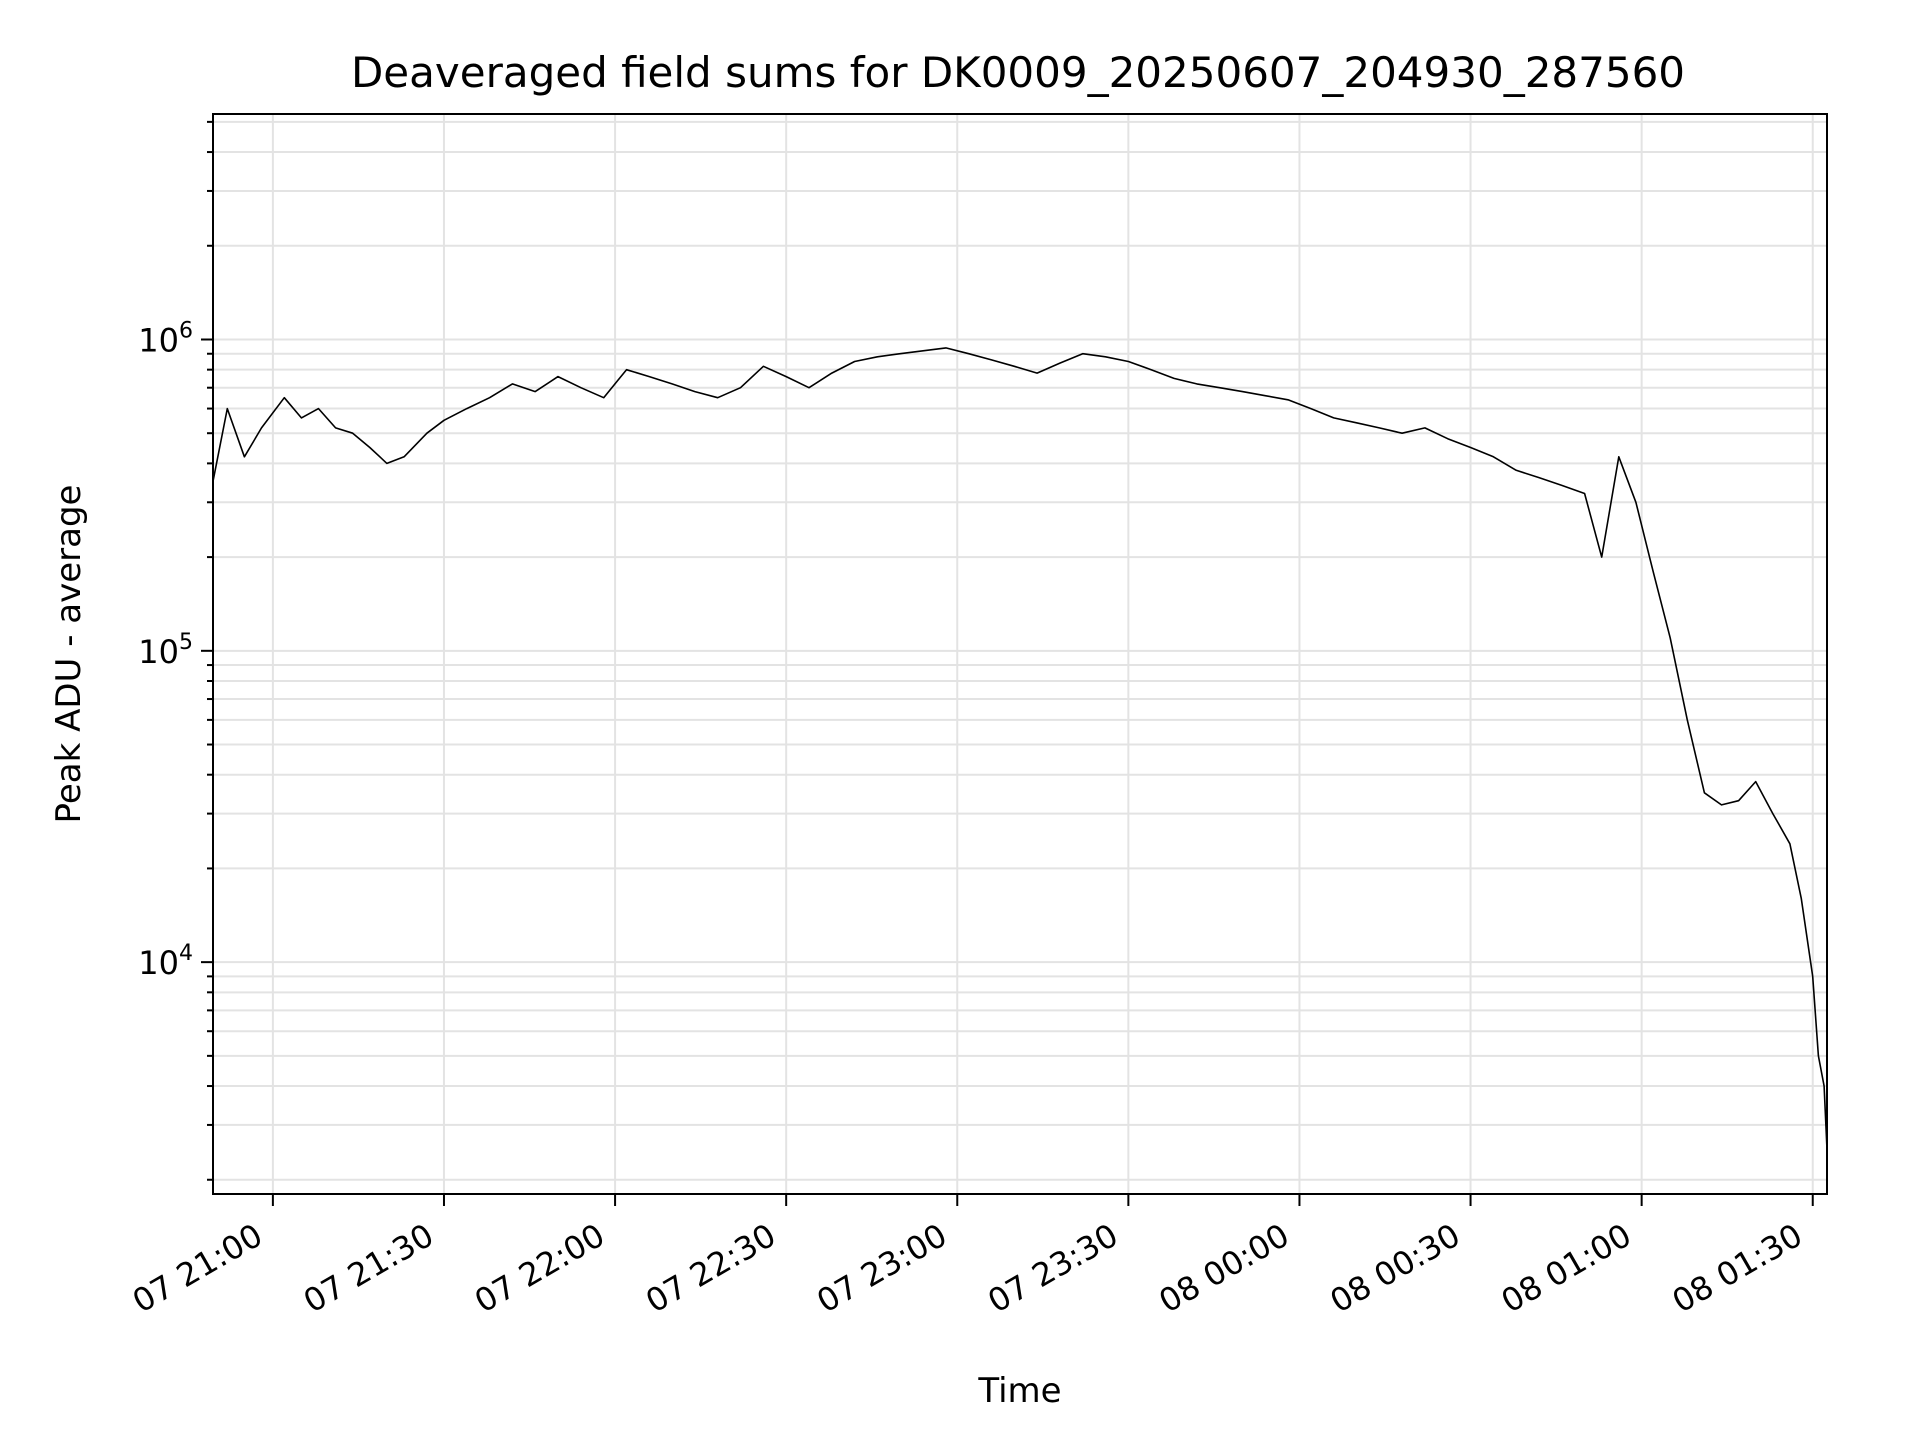 The height and width of the screenshot is (1440, 1920). I want to click on y-tick-label: 10⁶, so click(165, 338).